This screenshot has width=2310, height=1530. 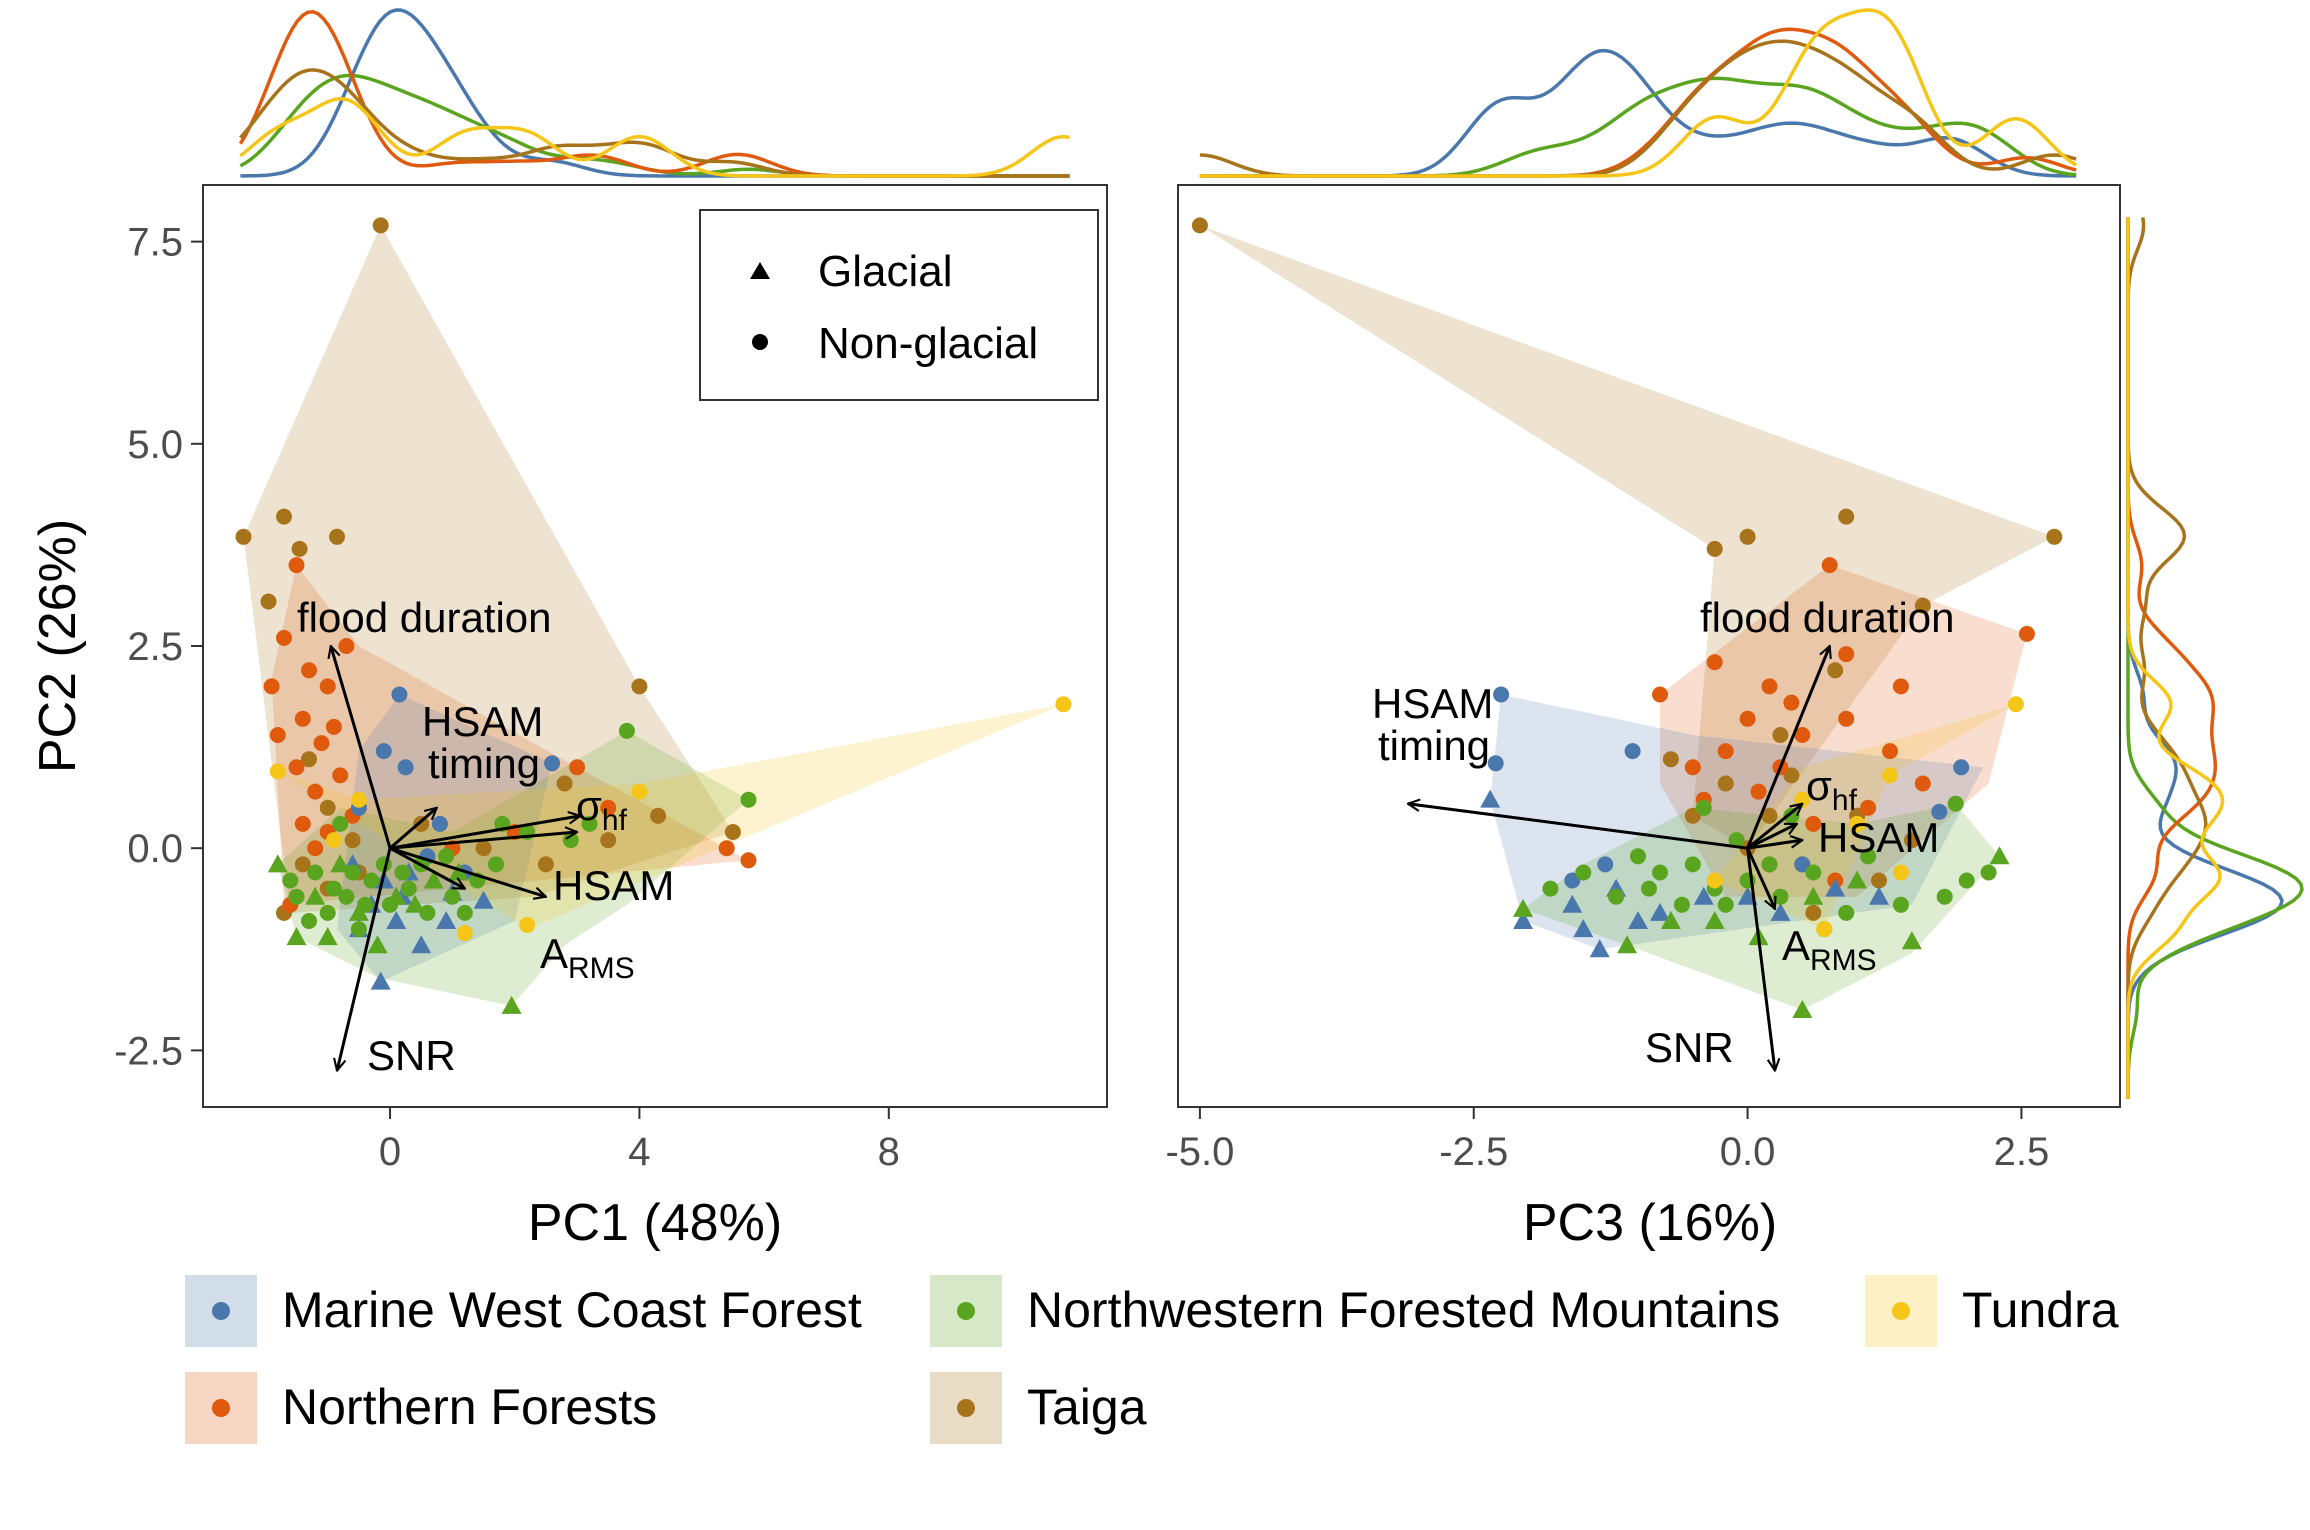 What do you see at coordinates (889, 1152) in the screenshot?
I see `left-x-tick-label: 8` at bounding box center [889, 1152].